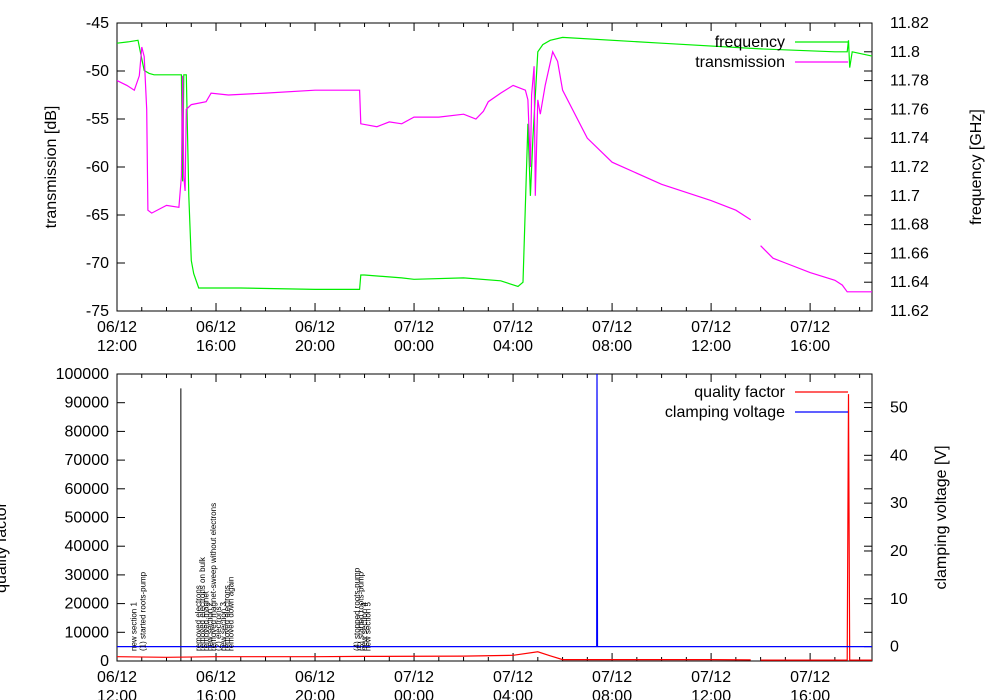 The height and width of the screenshot is (700, 1000). I want to click on event-annotation: removed magnet-sweep without electrons, so click(213, 577).